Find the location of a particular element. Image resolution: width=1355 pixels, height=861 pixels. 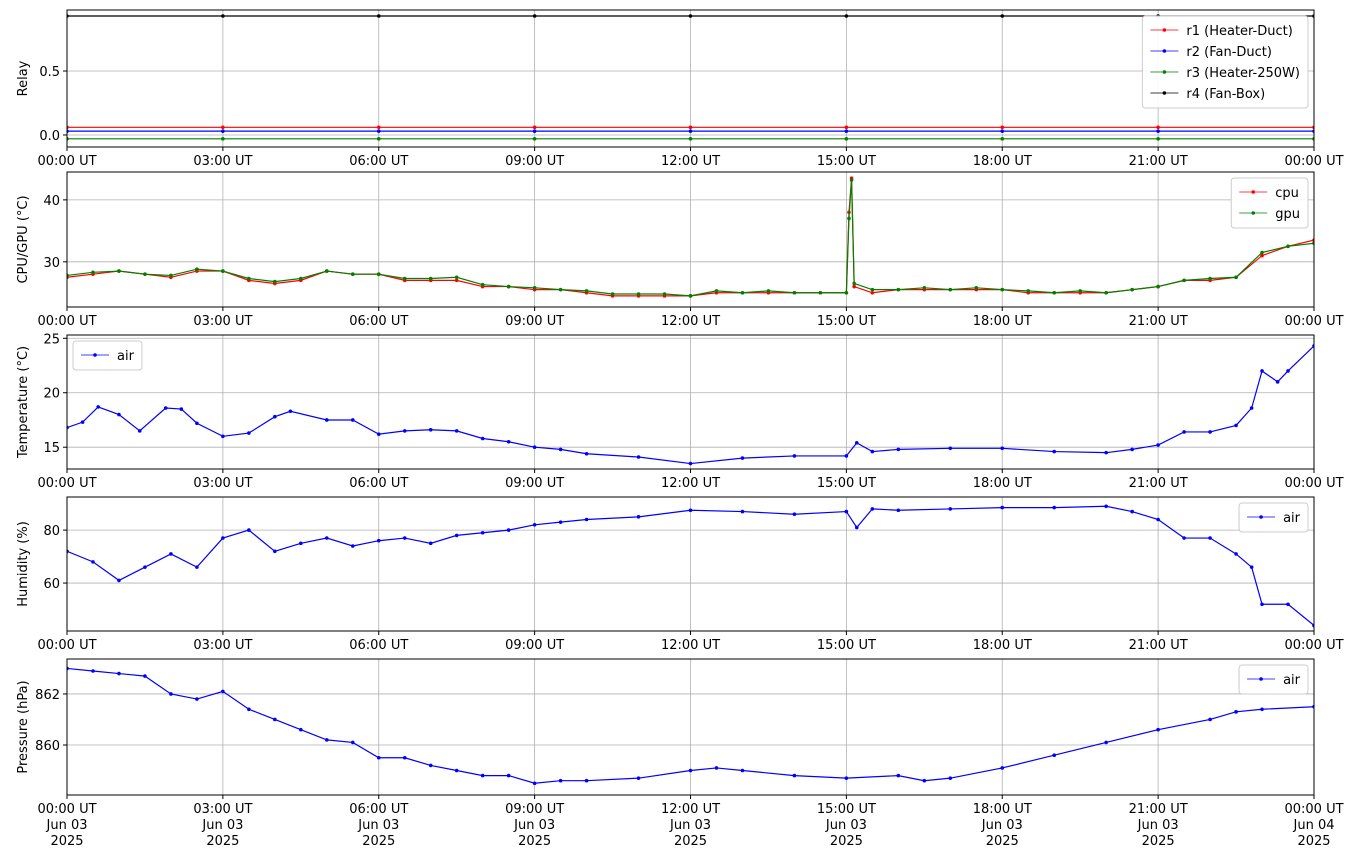

x-tick-label: 21:00 UT Jun 03 2025 is located at coordinates (1158, 825).